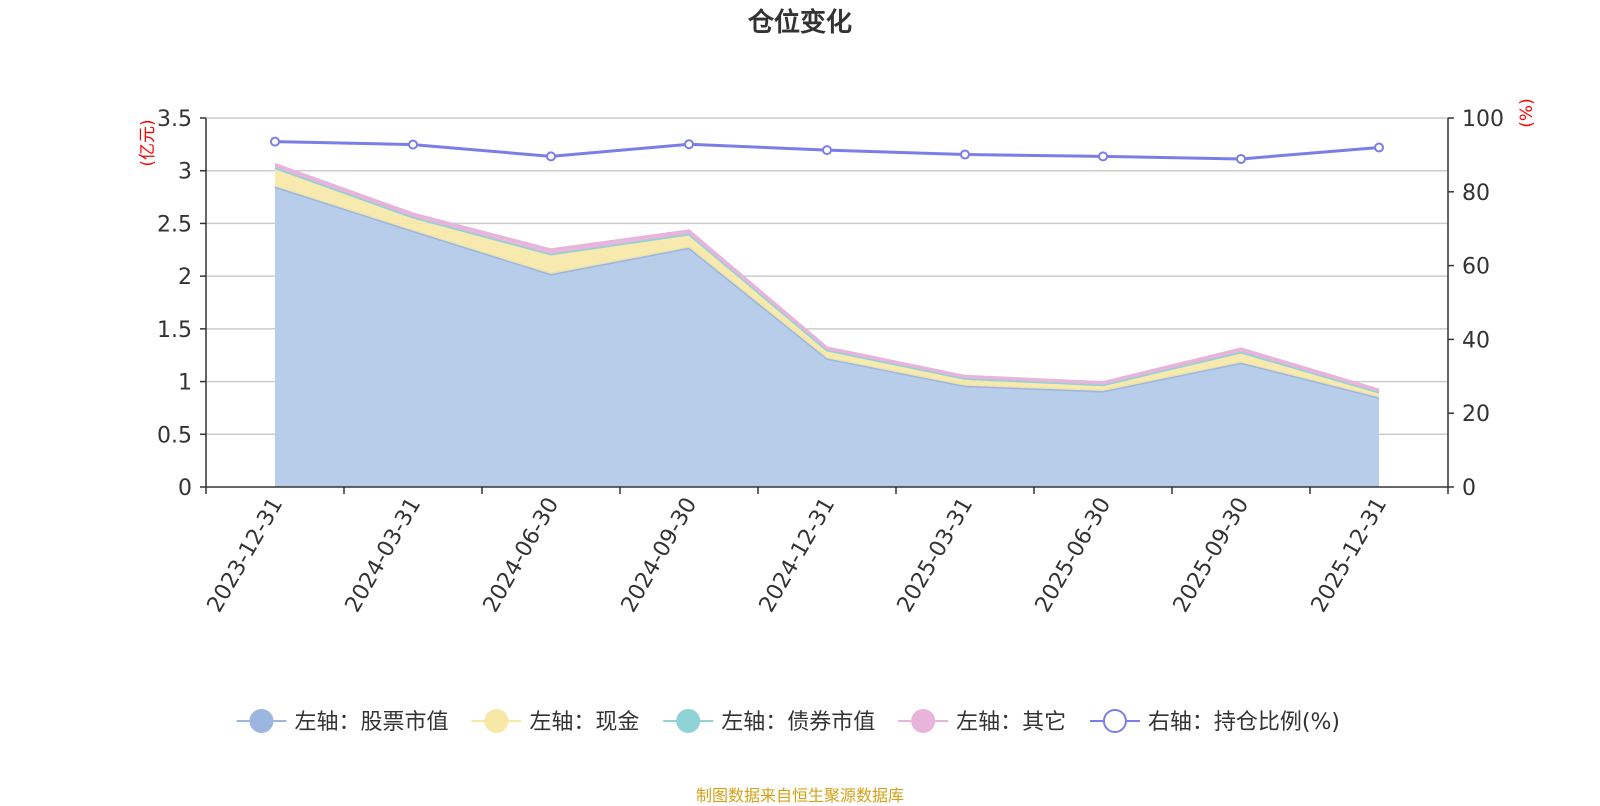  I want to click on left-tick-label: 0.5, so click(174, 435).